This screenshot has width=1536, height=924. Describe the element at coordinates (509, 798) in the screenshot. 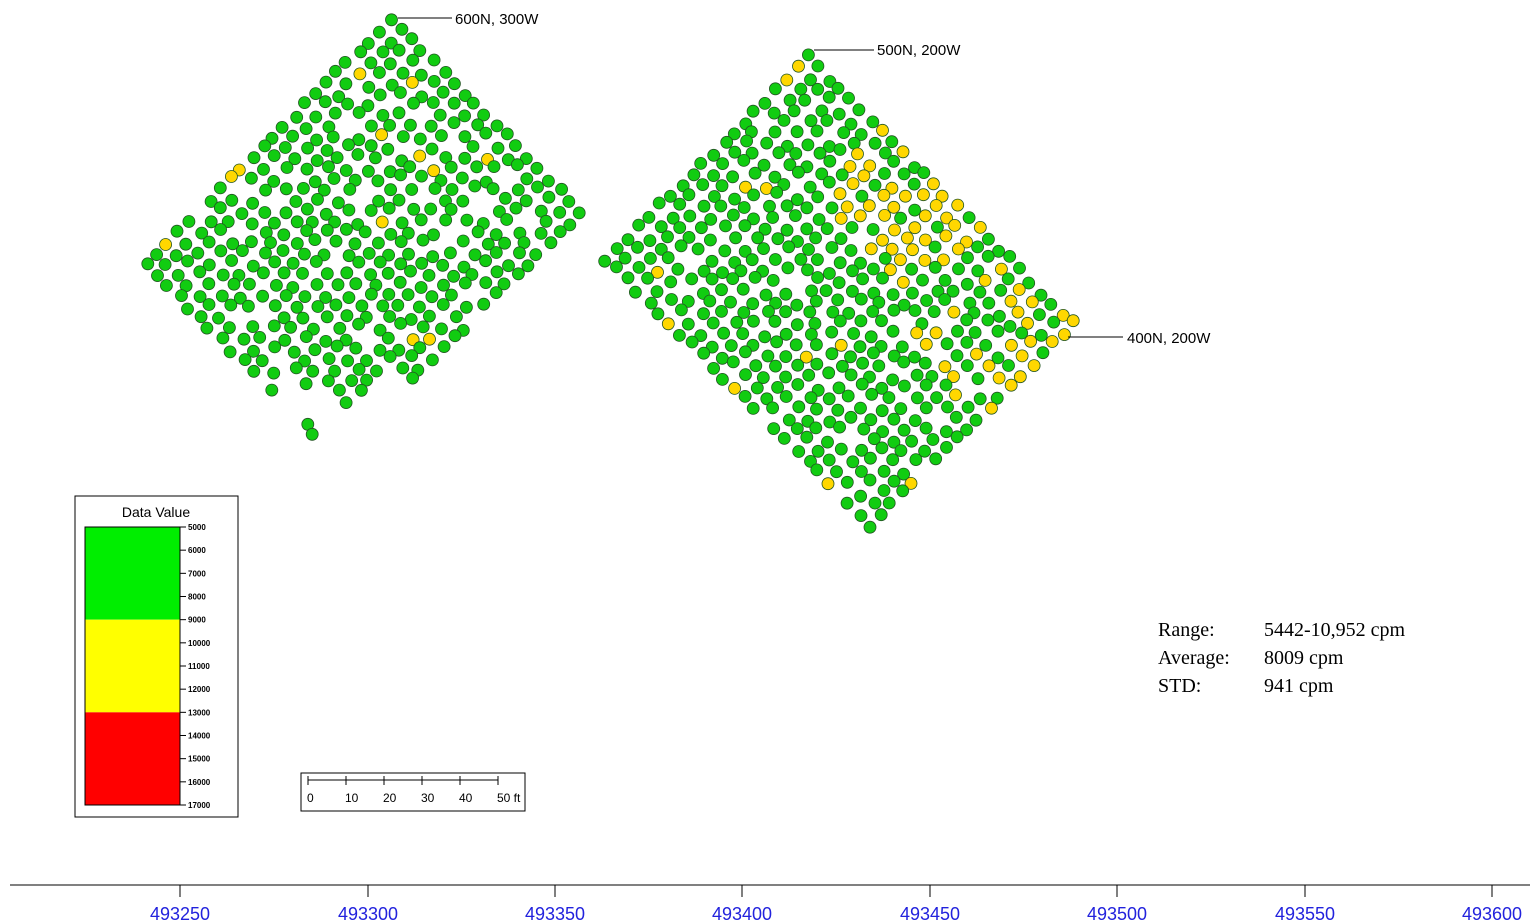

I see `scale-label: 50 ft` at that location.